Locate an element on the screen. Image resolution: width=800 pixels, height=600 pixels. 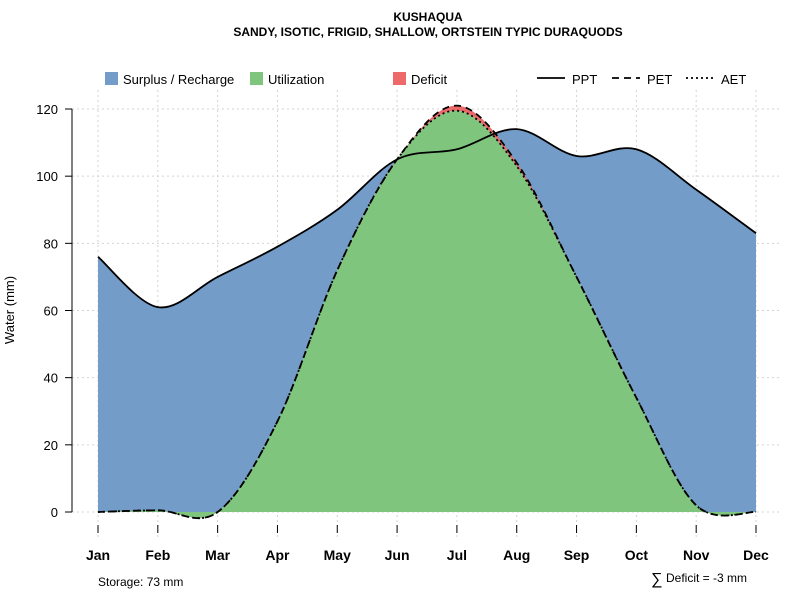
legend-swatch-surplus is located at coordinates (111, 78).